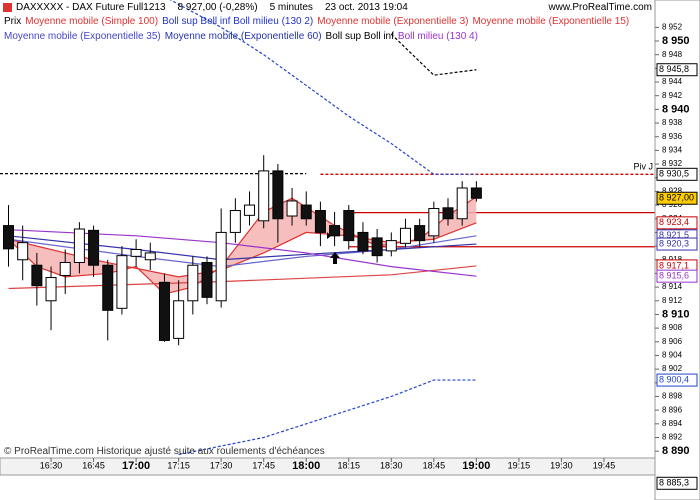 The width and height of the screenshot is (700, 500). Describe the element at coordinates (672, 423) in the screenshot. I see `y-tick-label: 8 894` at that location.